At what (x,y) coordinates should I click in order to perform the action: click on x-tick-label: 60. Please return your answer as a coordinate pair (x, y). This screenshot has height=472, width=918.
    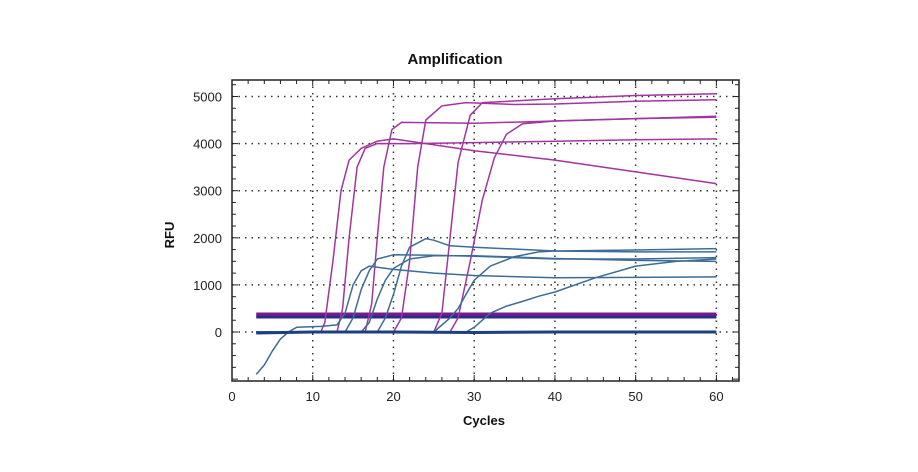
    Looking at the image, I should click on (716, 396).